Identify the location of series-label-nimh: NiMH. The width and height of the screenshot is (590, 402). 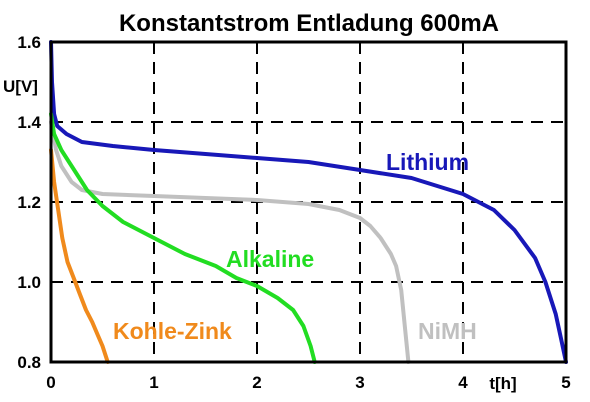
(447, 331).